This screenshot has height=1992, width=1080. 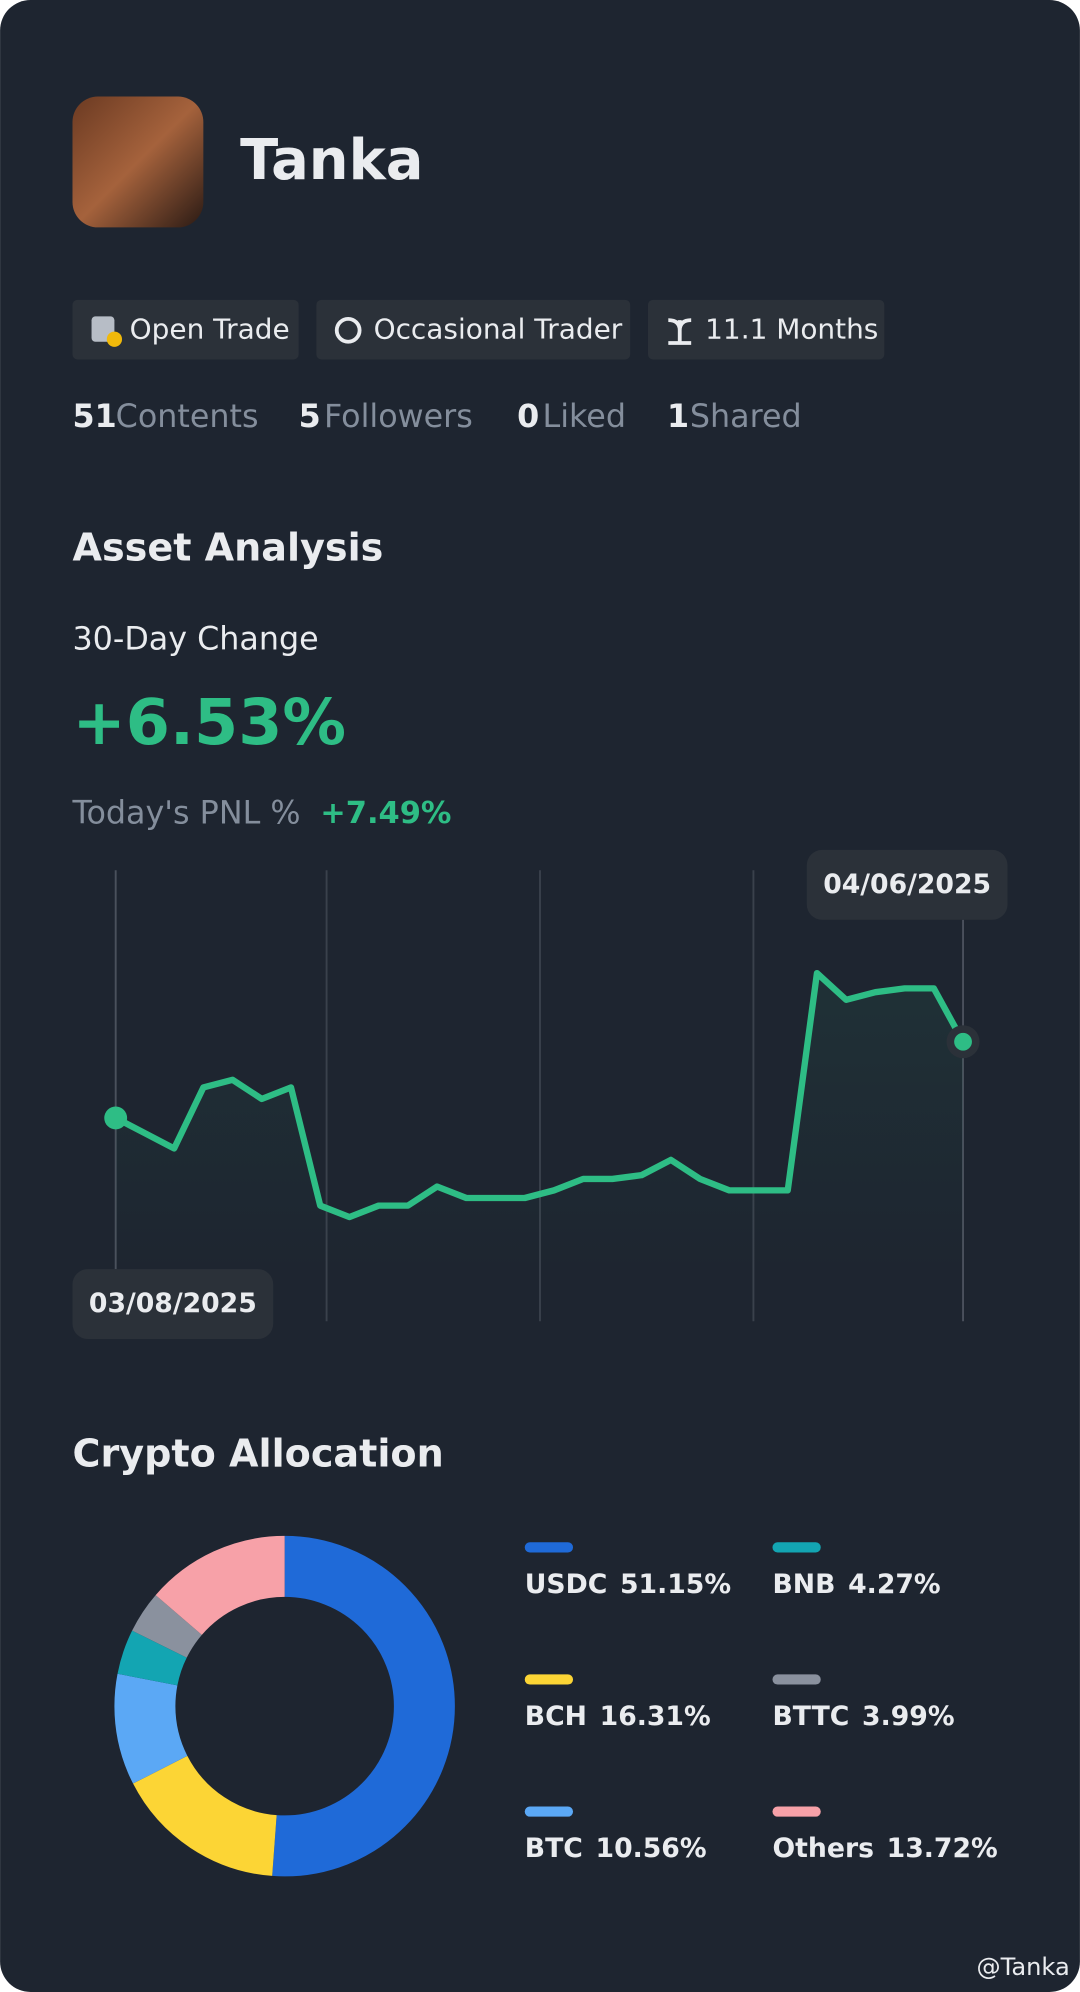 I want to click on legend-value: 10.56%, so click(x=651, y=1848).